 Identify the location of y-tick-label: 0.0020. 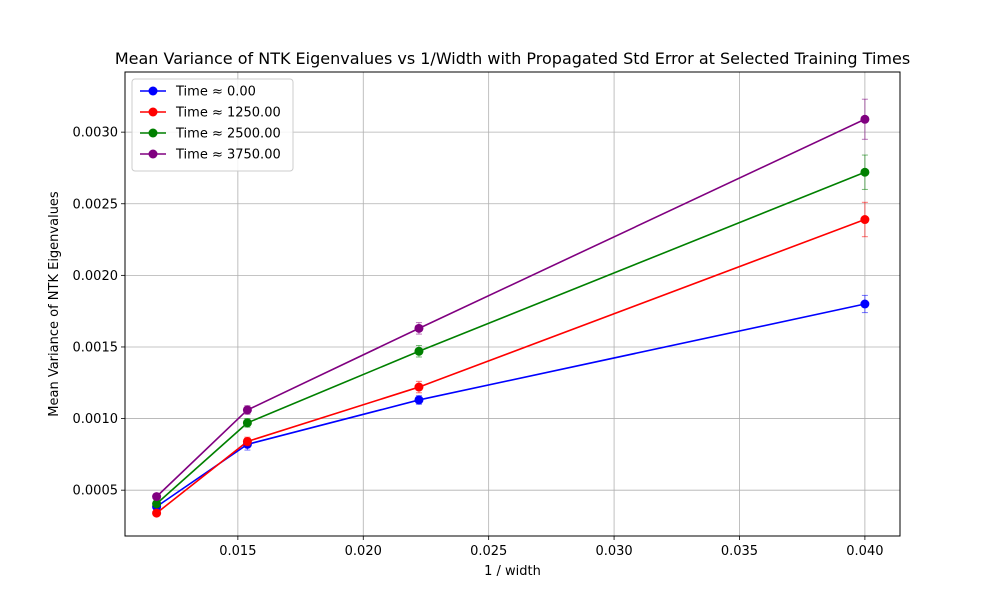
(96, 276).